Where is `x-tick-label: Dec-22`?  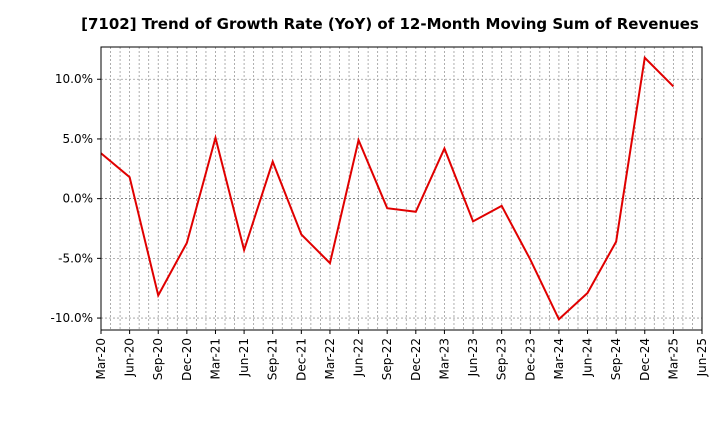 x-tick-label: Dec-22 is located at coordinates (416, 359).